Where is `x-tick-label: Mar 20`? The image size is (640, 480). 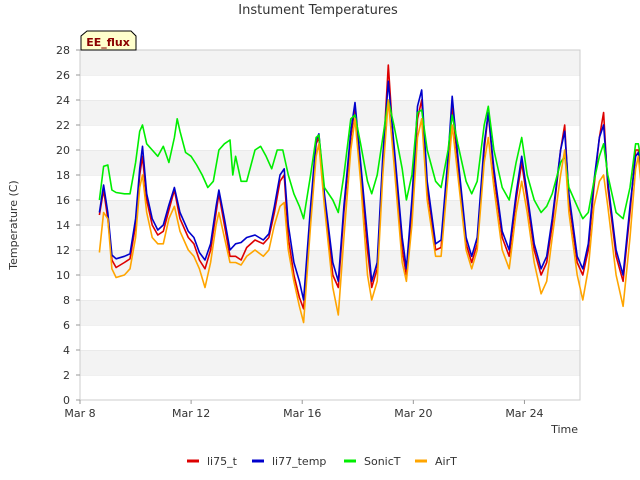 x-tick-label: Mar 20 is located at coordinates (413, 413).